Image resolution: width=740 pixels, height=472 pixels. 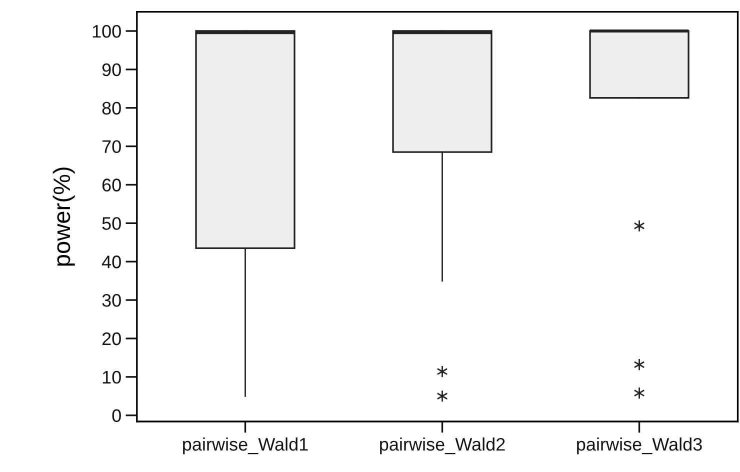 What do you see at coordinates (111, 147) in the screenshot?
I see `y-tick-label: 70` at bounding box center [111, 147].